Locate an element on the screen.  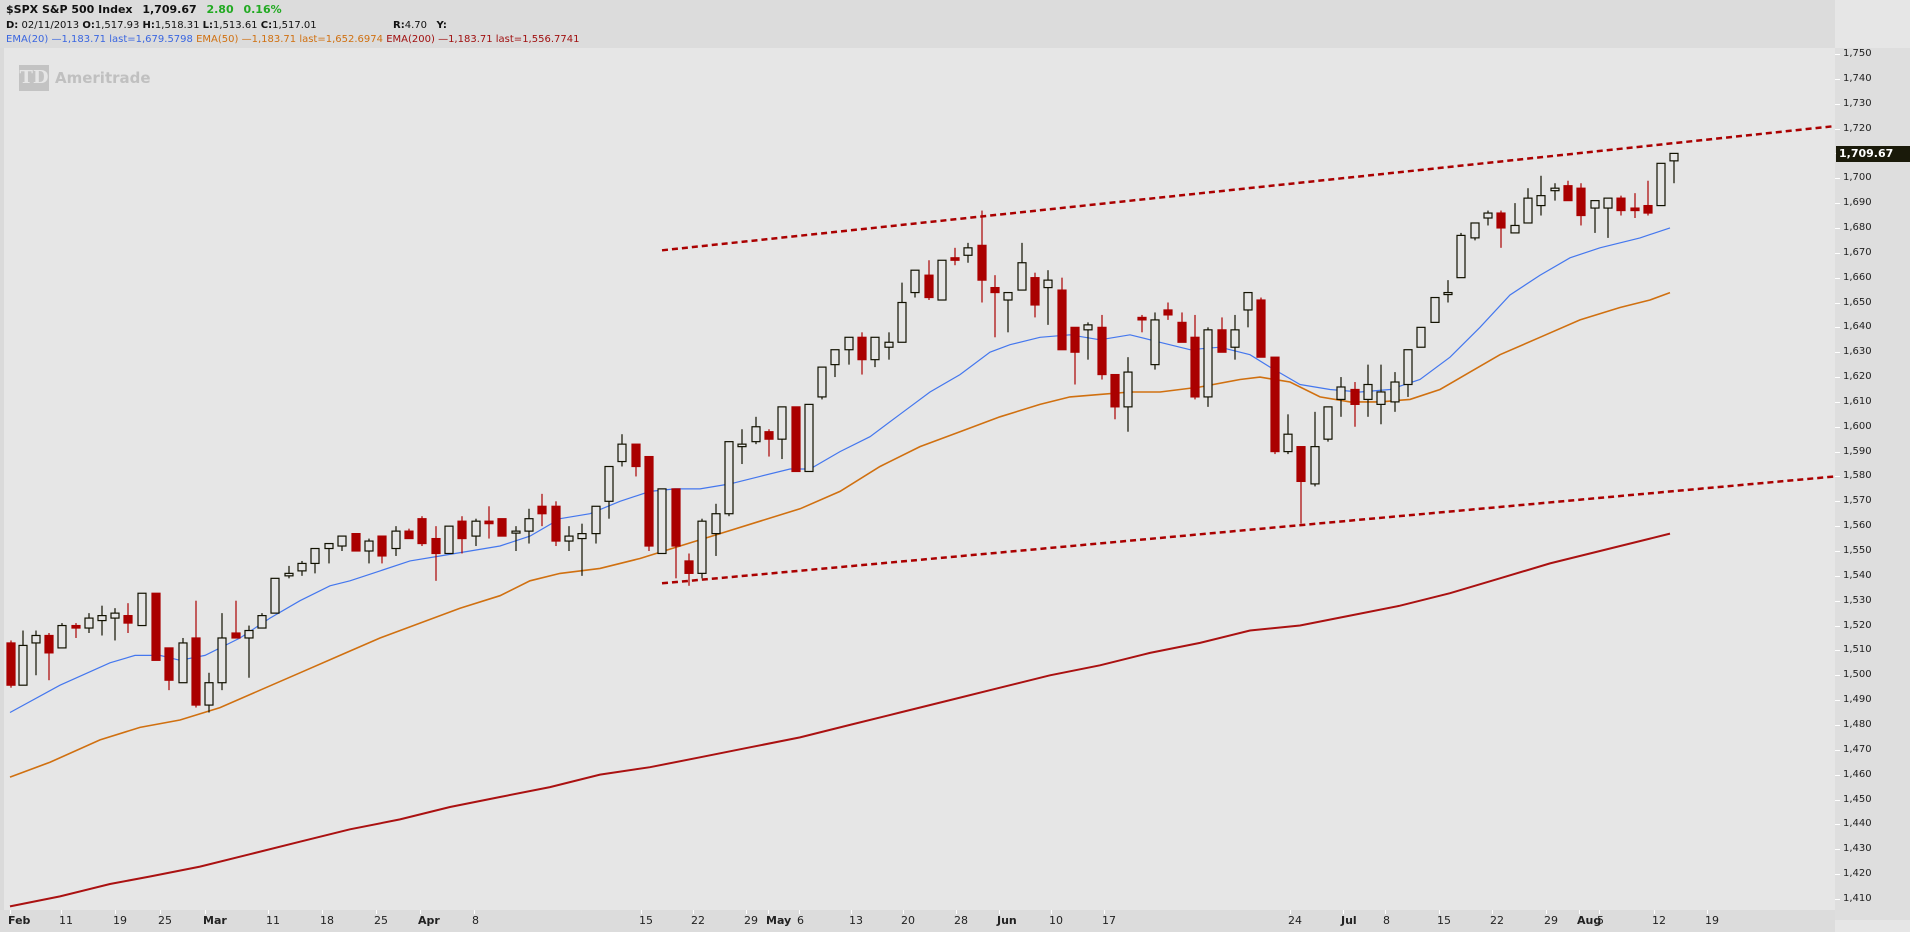
x-day-label: 17 is located at coordinates (1109, 920).